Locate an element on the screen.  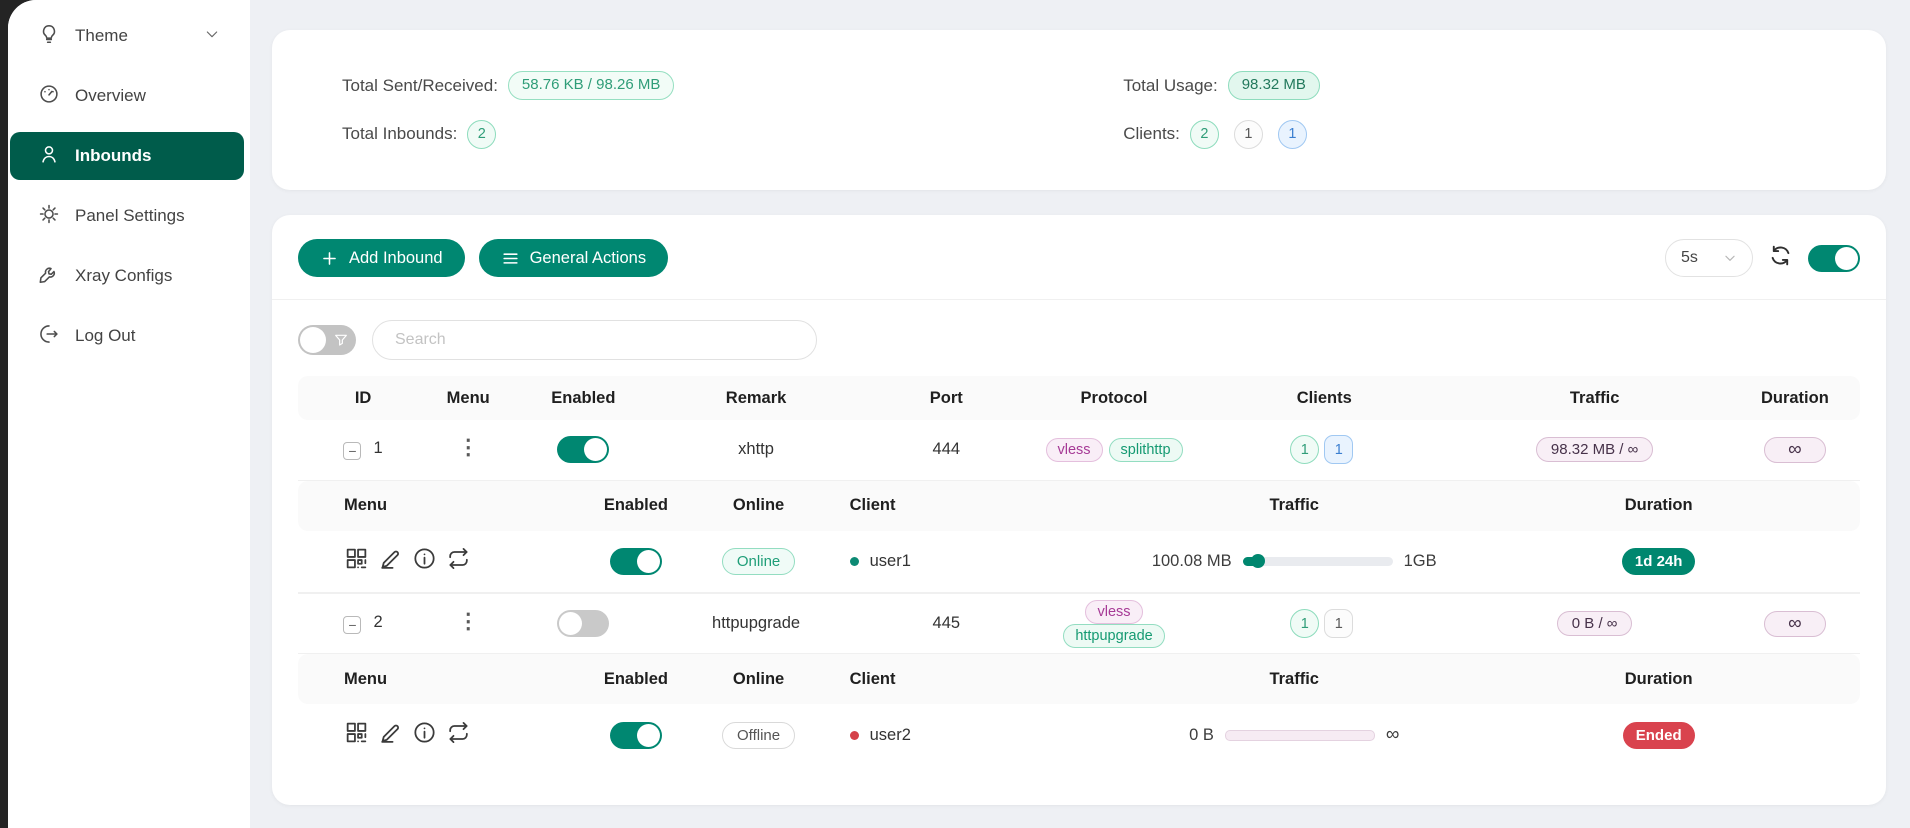
client-duration-badge: 1d 24h is located at coordinates (1658, 561).